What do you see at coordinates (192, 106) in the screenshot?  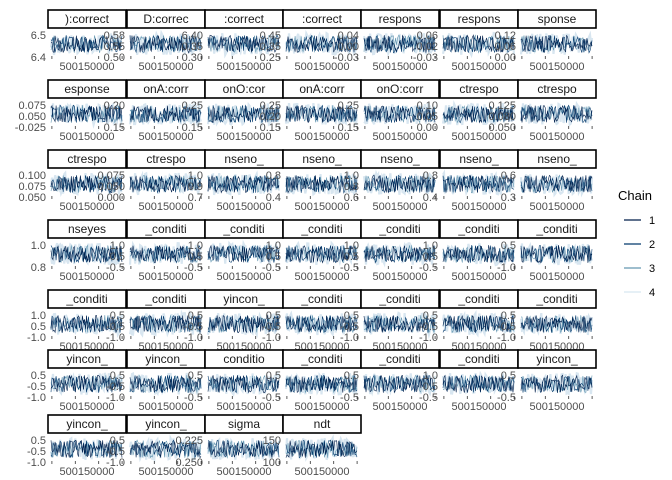 I see `y-tick-label: 0.25` at bounding box center [192, 106].